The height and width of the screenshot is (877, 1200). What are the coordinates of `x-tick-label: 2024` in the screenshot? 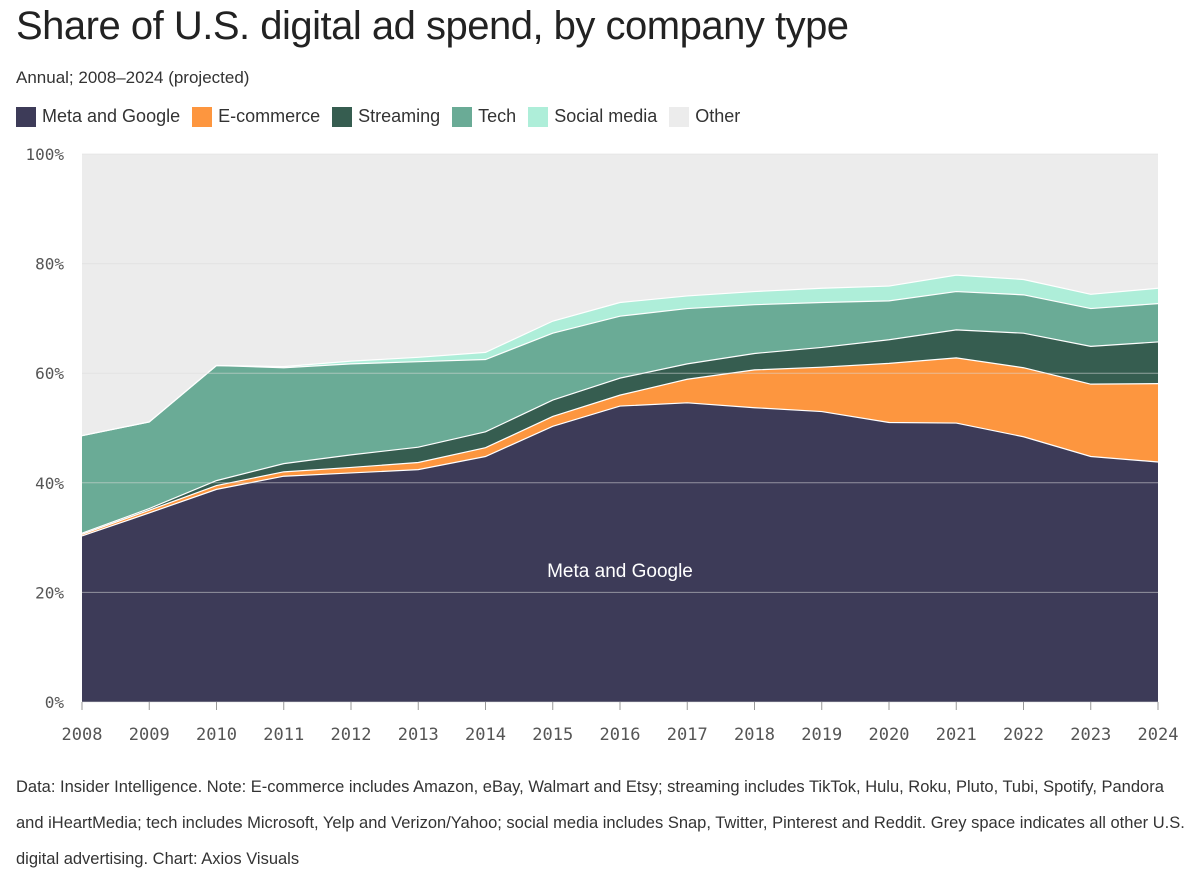 It's located at (1158, 735).